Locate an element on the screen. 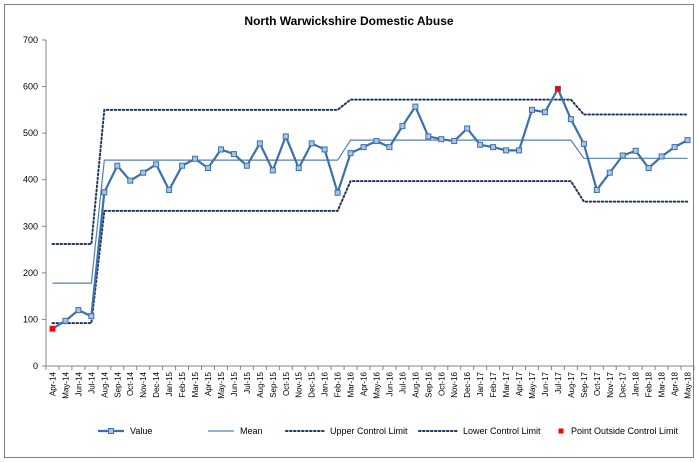 This screenshot has height=462, width=698. y-tick-label: 300 is located at coordinates (30, 226).